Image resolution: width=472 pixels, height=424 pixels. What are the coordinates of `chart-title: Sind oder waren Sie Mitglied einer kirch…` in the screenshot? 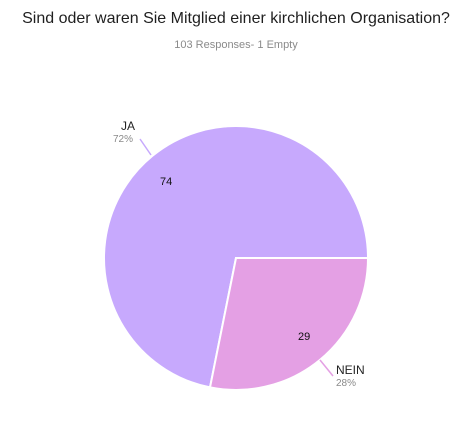 It's located at (236, 18).